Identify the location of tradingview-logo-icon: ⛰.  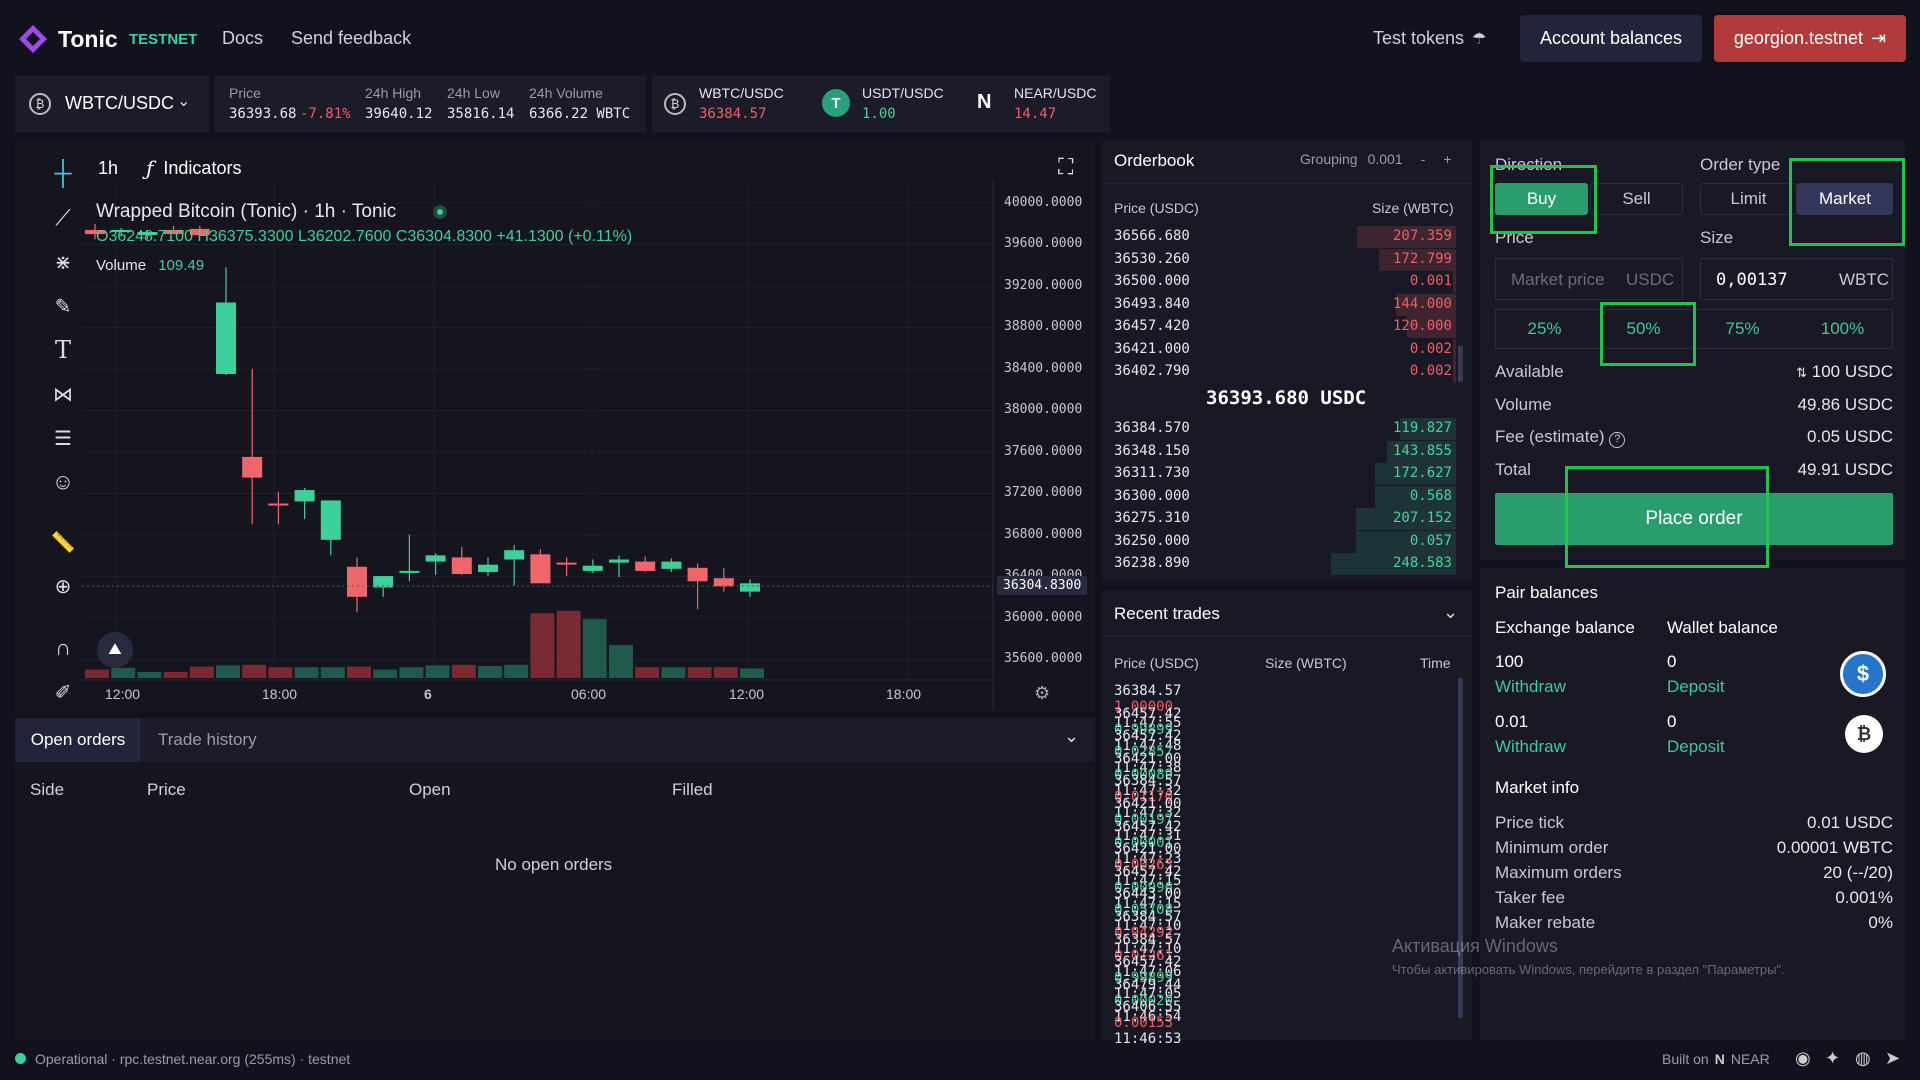
(115, 650).